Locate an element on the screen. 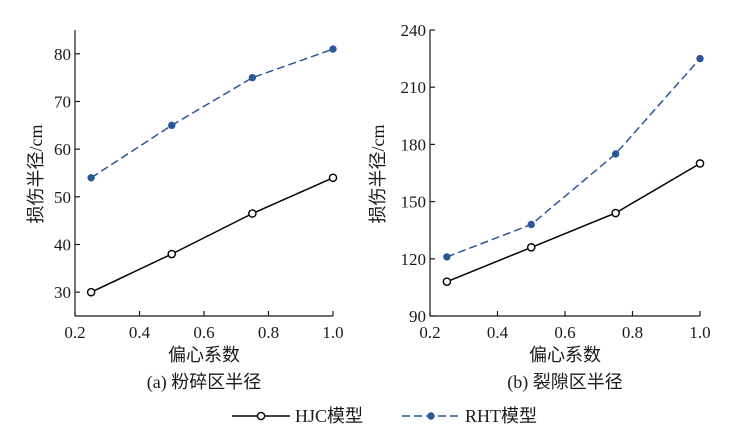 The height and width of the screenshot is (441, 749). panel-caption: (a) 粉碎区半径 is located at coordinates (204, 382).